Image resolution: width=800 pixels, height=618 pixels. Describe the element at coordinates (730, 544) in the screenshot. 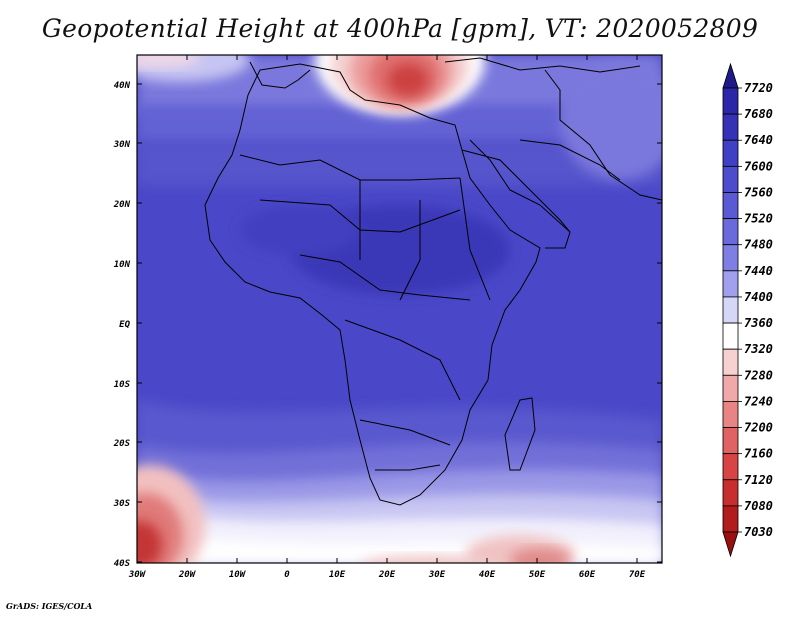

I see `colorbar-cap-bottom` at that location.